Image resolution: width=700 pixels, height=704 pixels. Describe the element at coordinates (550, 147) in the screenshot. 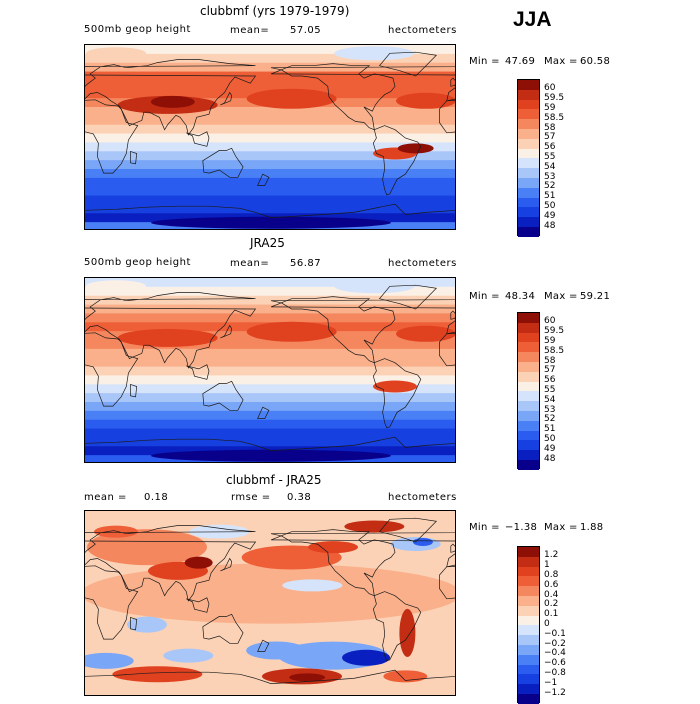

I see `colorbar-label: 56` at that location.